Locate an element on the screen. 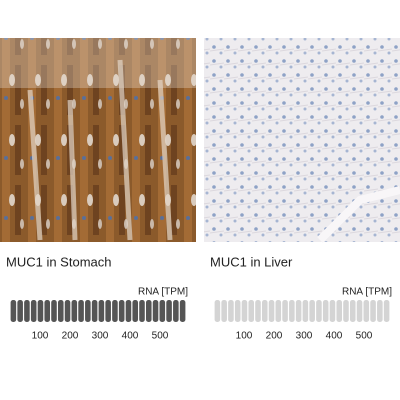 The image size is (400, 400). panel-title: MUC1 in Liver is located at coordinates (251, 261).